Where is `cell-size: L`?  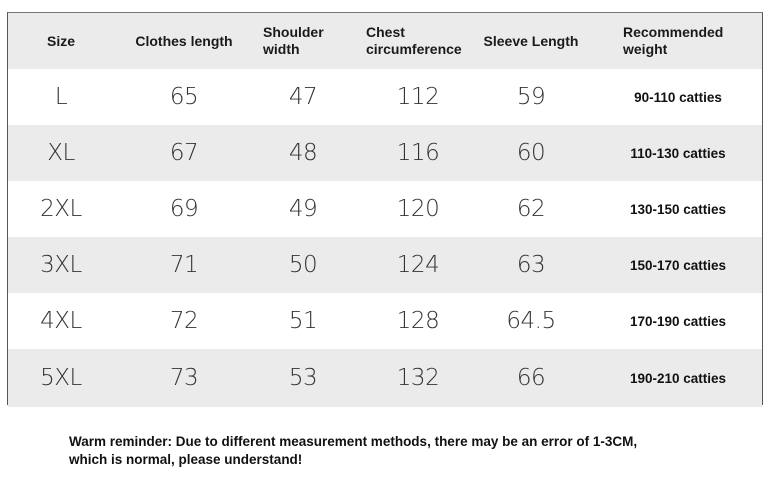 cell-size: L is located at coordinates (61, 97).